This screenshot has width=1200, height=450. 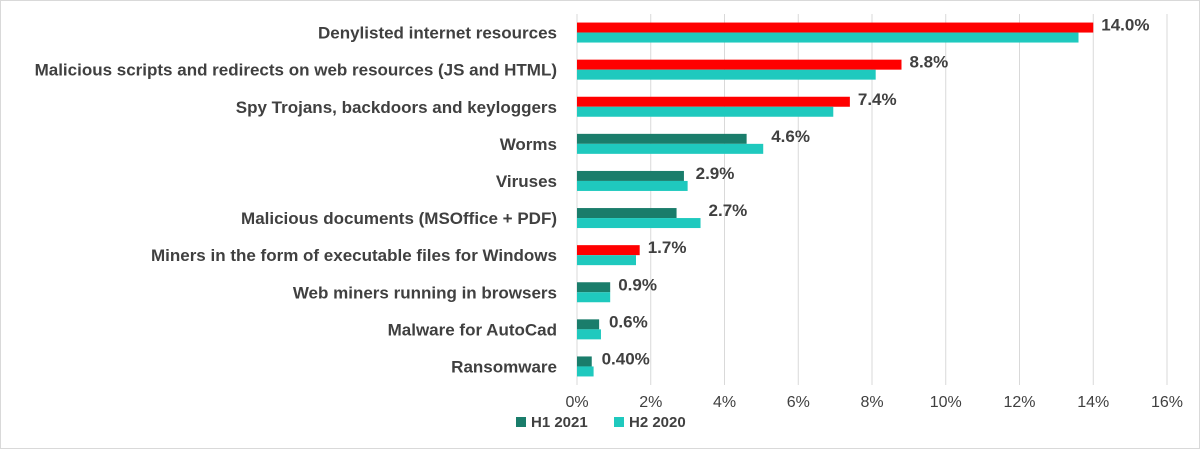 What do you see at coordinates (946, 402) in the screenshot?
I see `x-tick-label: 10%` at bounding box center [946, 402].